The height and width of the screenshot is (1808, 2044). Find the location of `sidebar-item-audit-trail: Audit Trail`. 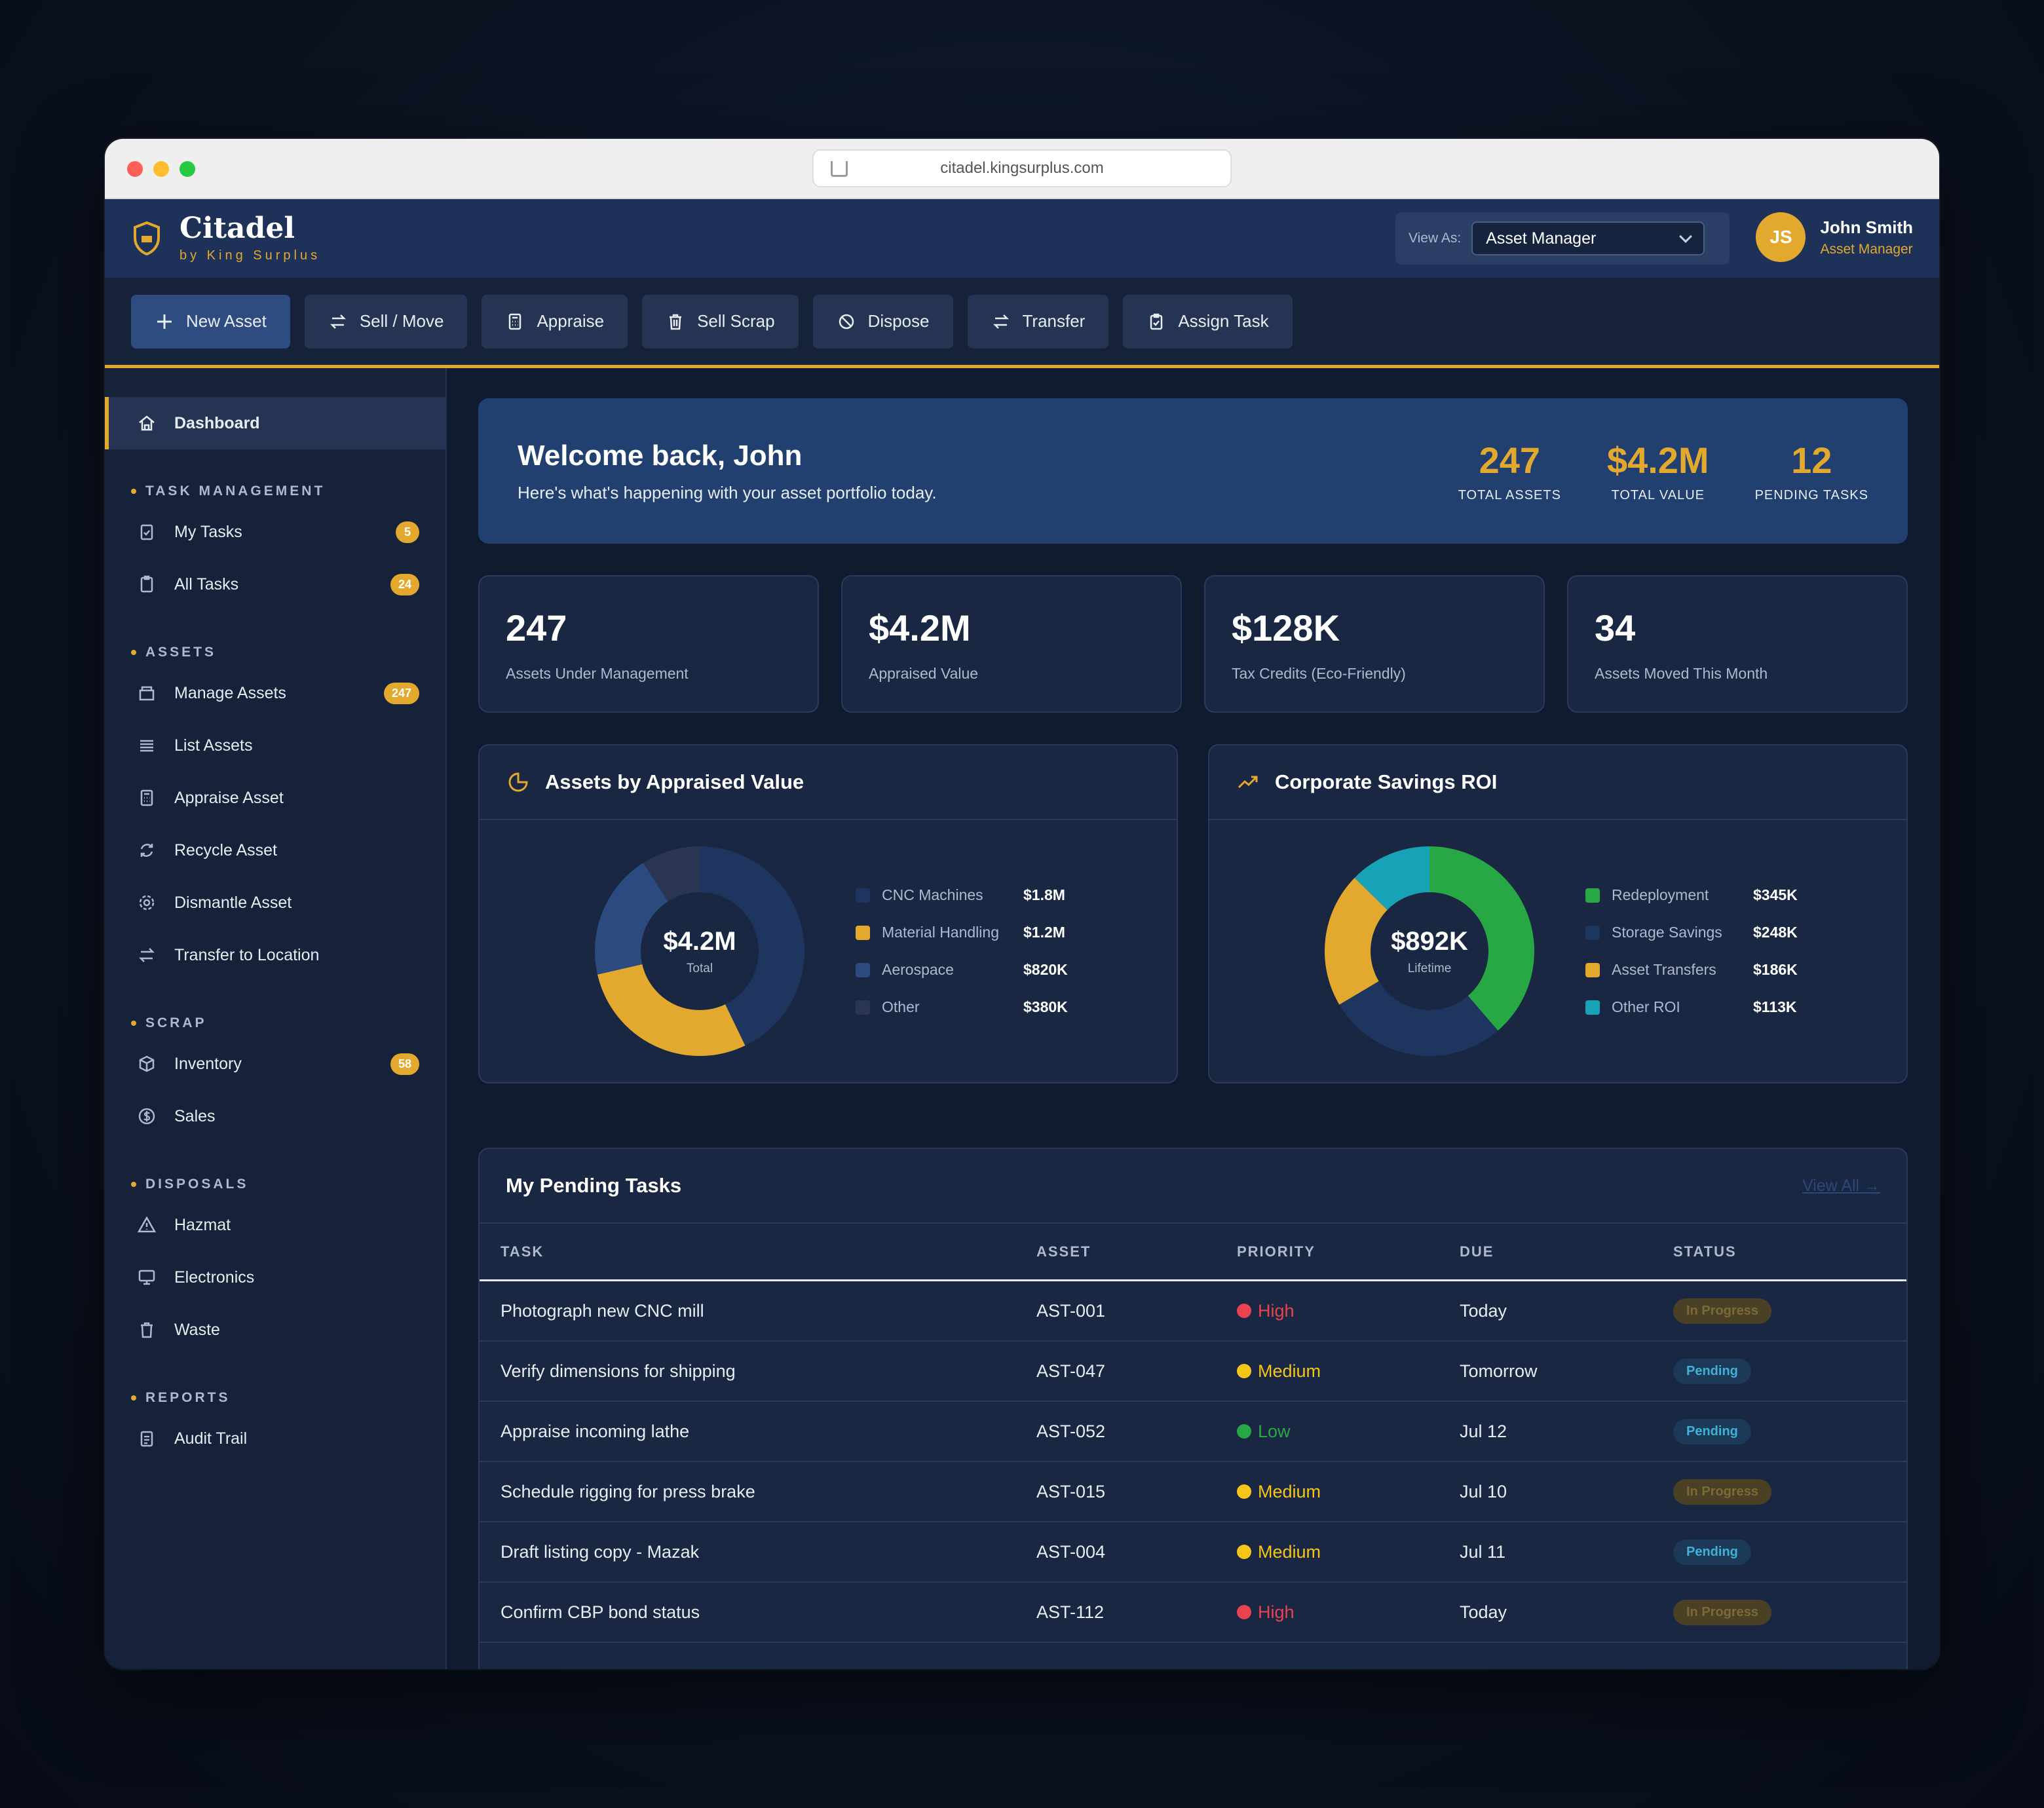

sidebar-item-audit-trail: Audit Trail is located at coordinates (275, 1438).